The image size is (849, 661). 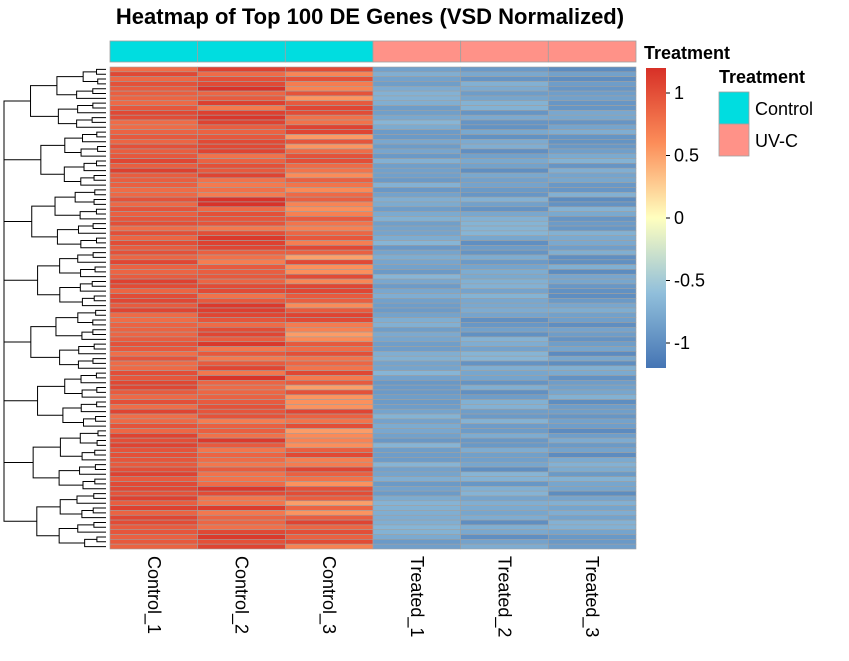 I want to click on colorbar-tick-label: -1, so click(x=682, y=343).